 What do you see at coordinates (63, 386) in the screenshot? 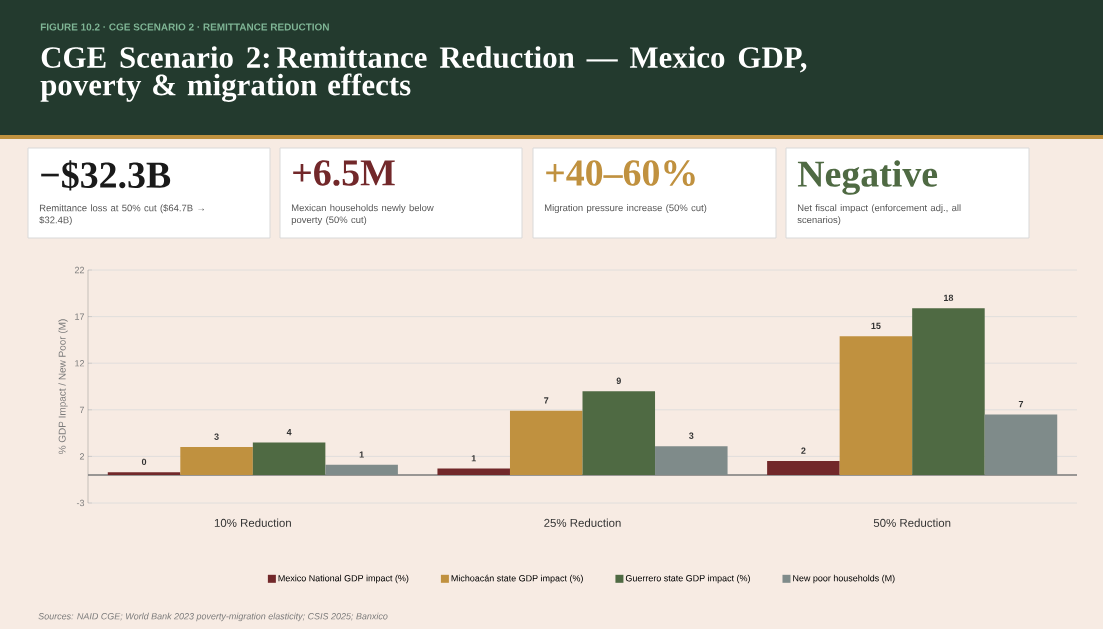
I see `y-axis-title: % GDP Impact / New Poor (M)` at bounding box center [63, 386].